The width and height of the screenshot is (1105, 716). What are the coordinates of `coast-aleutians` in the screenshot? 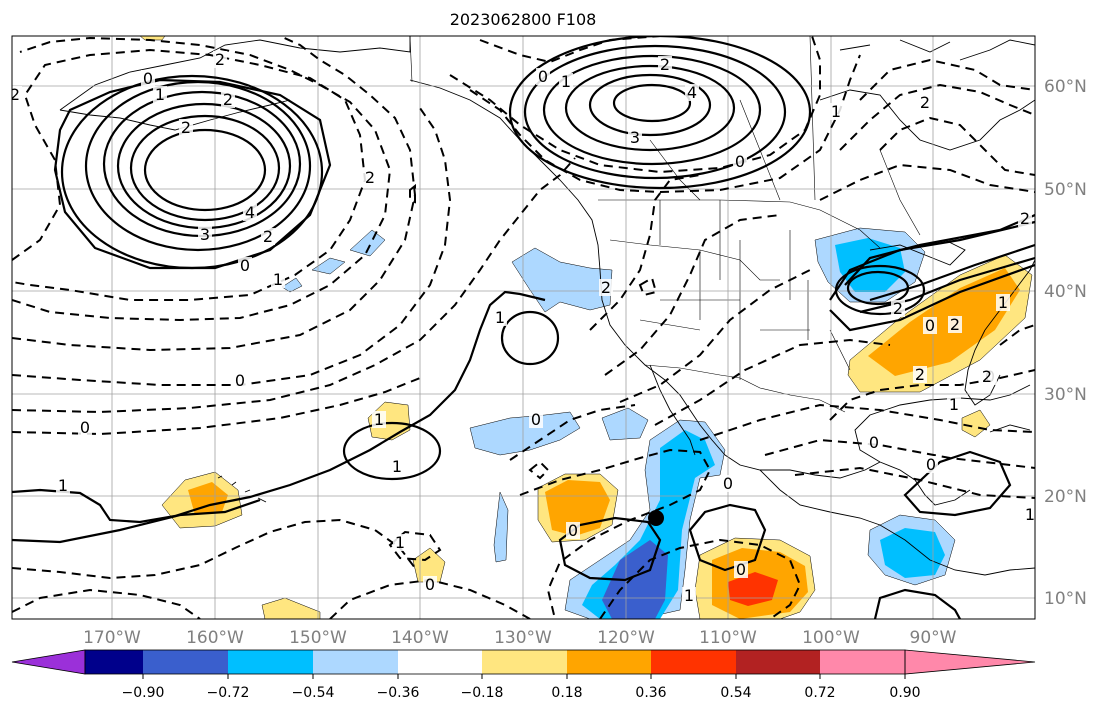 It's located at (175, 115).